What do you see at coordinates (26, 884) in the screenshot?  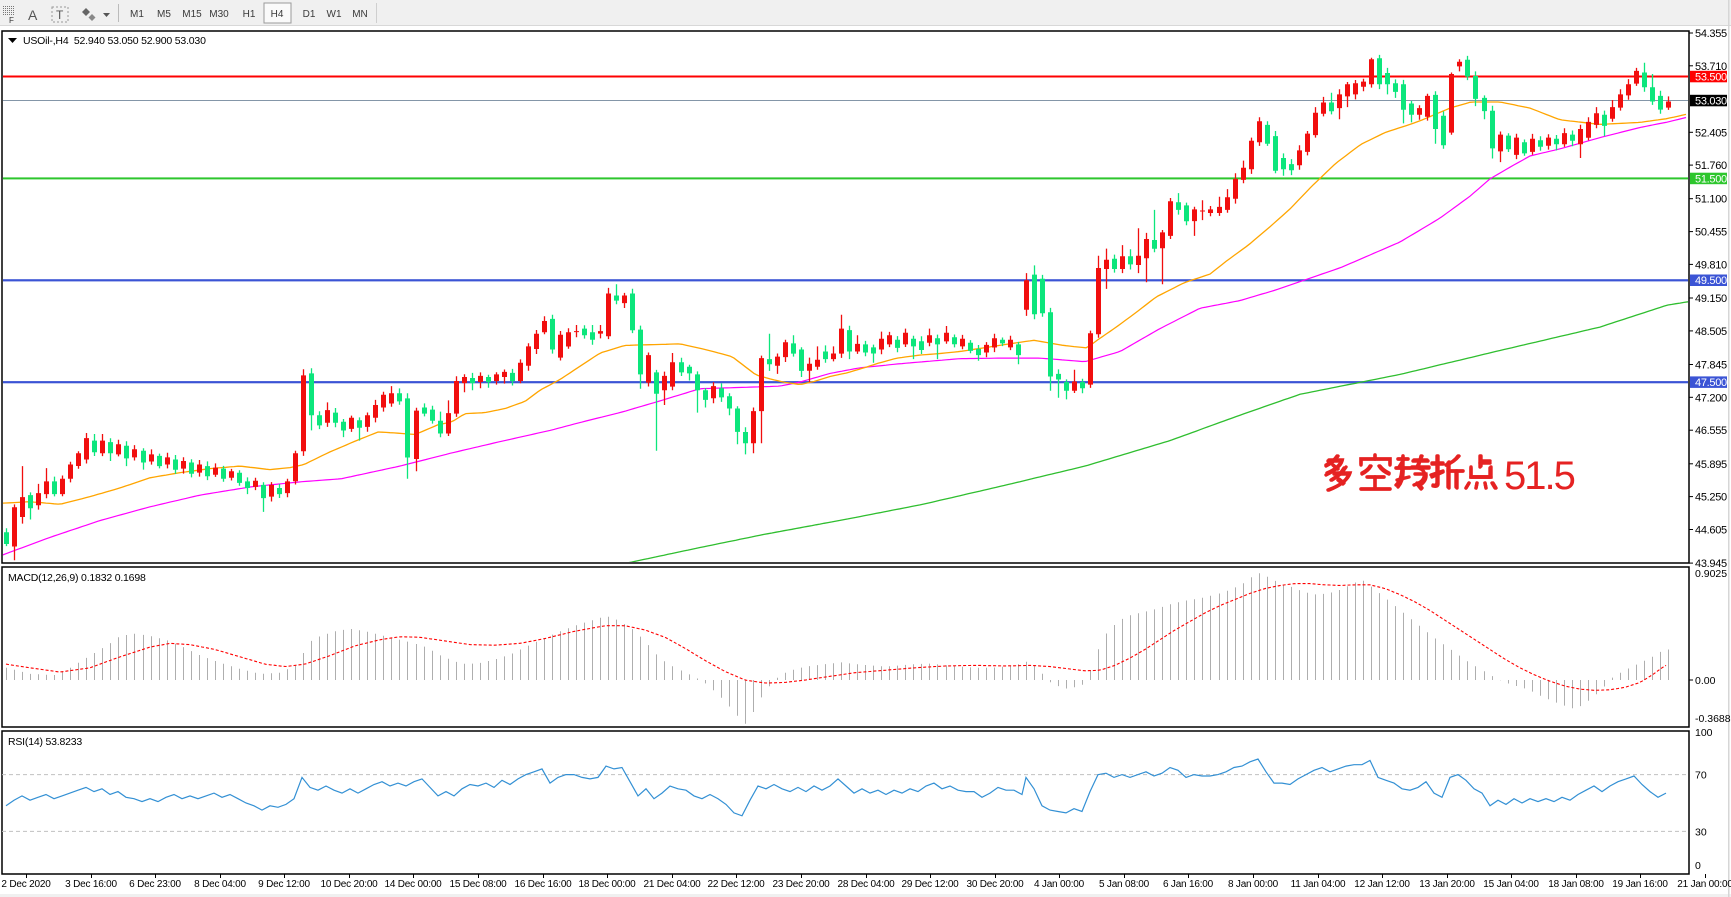 I see `svg-text: 2 Dec 2020` at bounding box center [26, 884].